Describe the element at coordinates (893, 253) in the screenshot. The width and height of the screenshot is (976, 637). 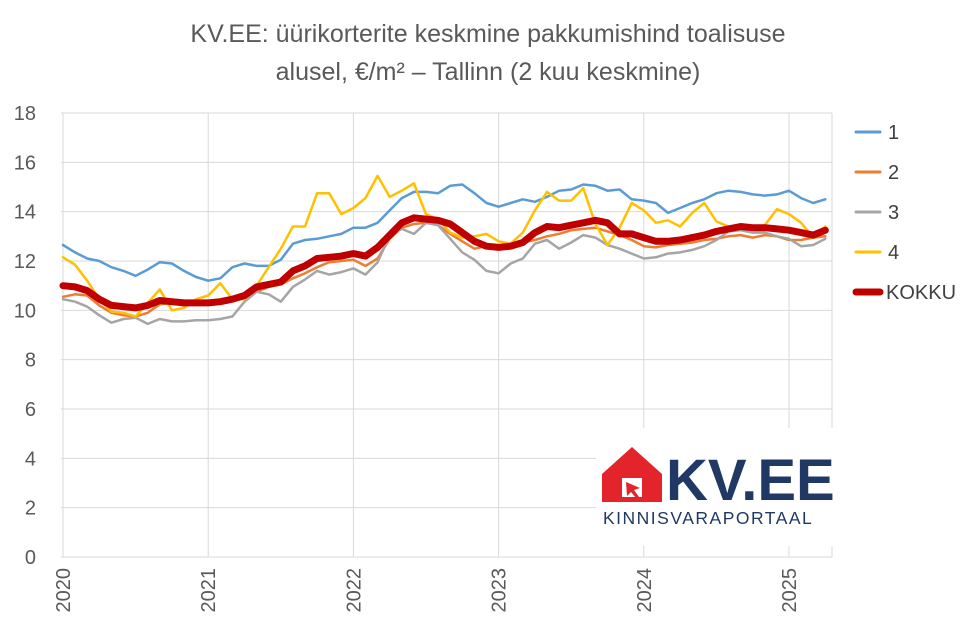
I see `legend-label-4: 4` at that location.